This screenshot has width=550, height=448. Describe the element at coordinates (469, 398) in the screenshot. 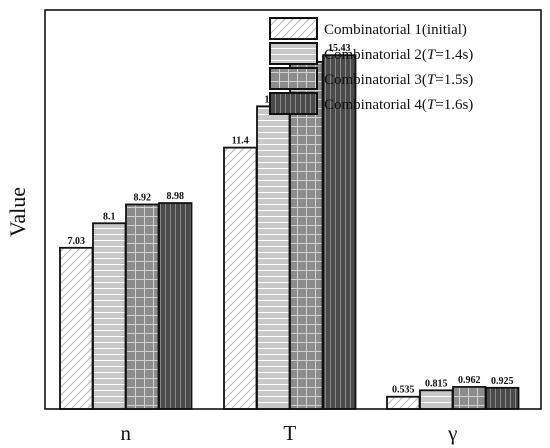

I see `bar-γ-series-3` at that location.